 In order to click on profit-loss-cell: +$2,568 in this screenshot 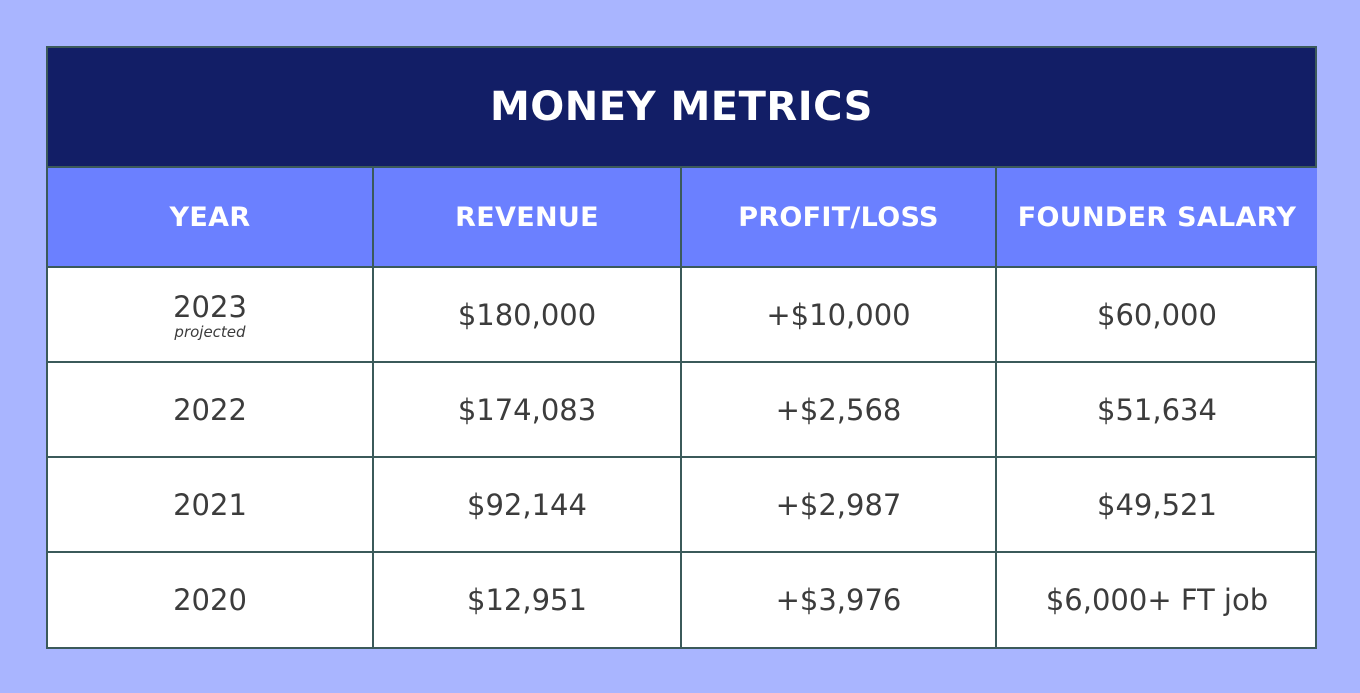, I will do `click(839, 410)`.